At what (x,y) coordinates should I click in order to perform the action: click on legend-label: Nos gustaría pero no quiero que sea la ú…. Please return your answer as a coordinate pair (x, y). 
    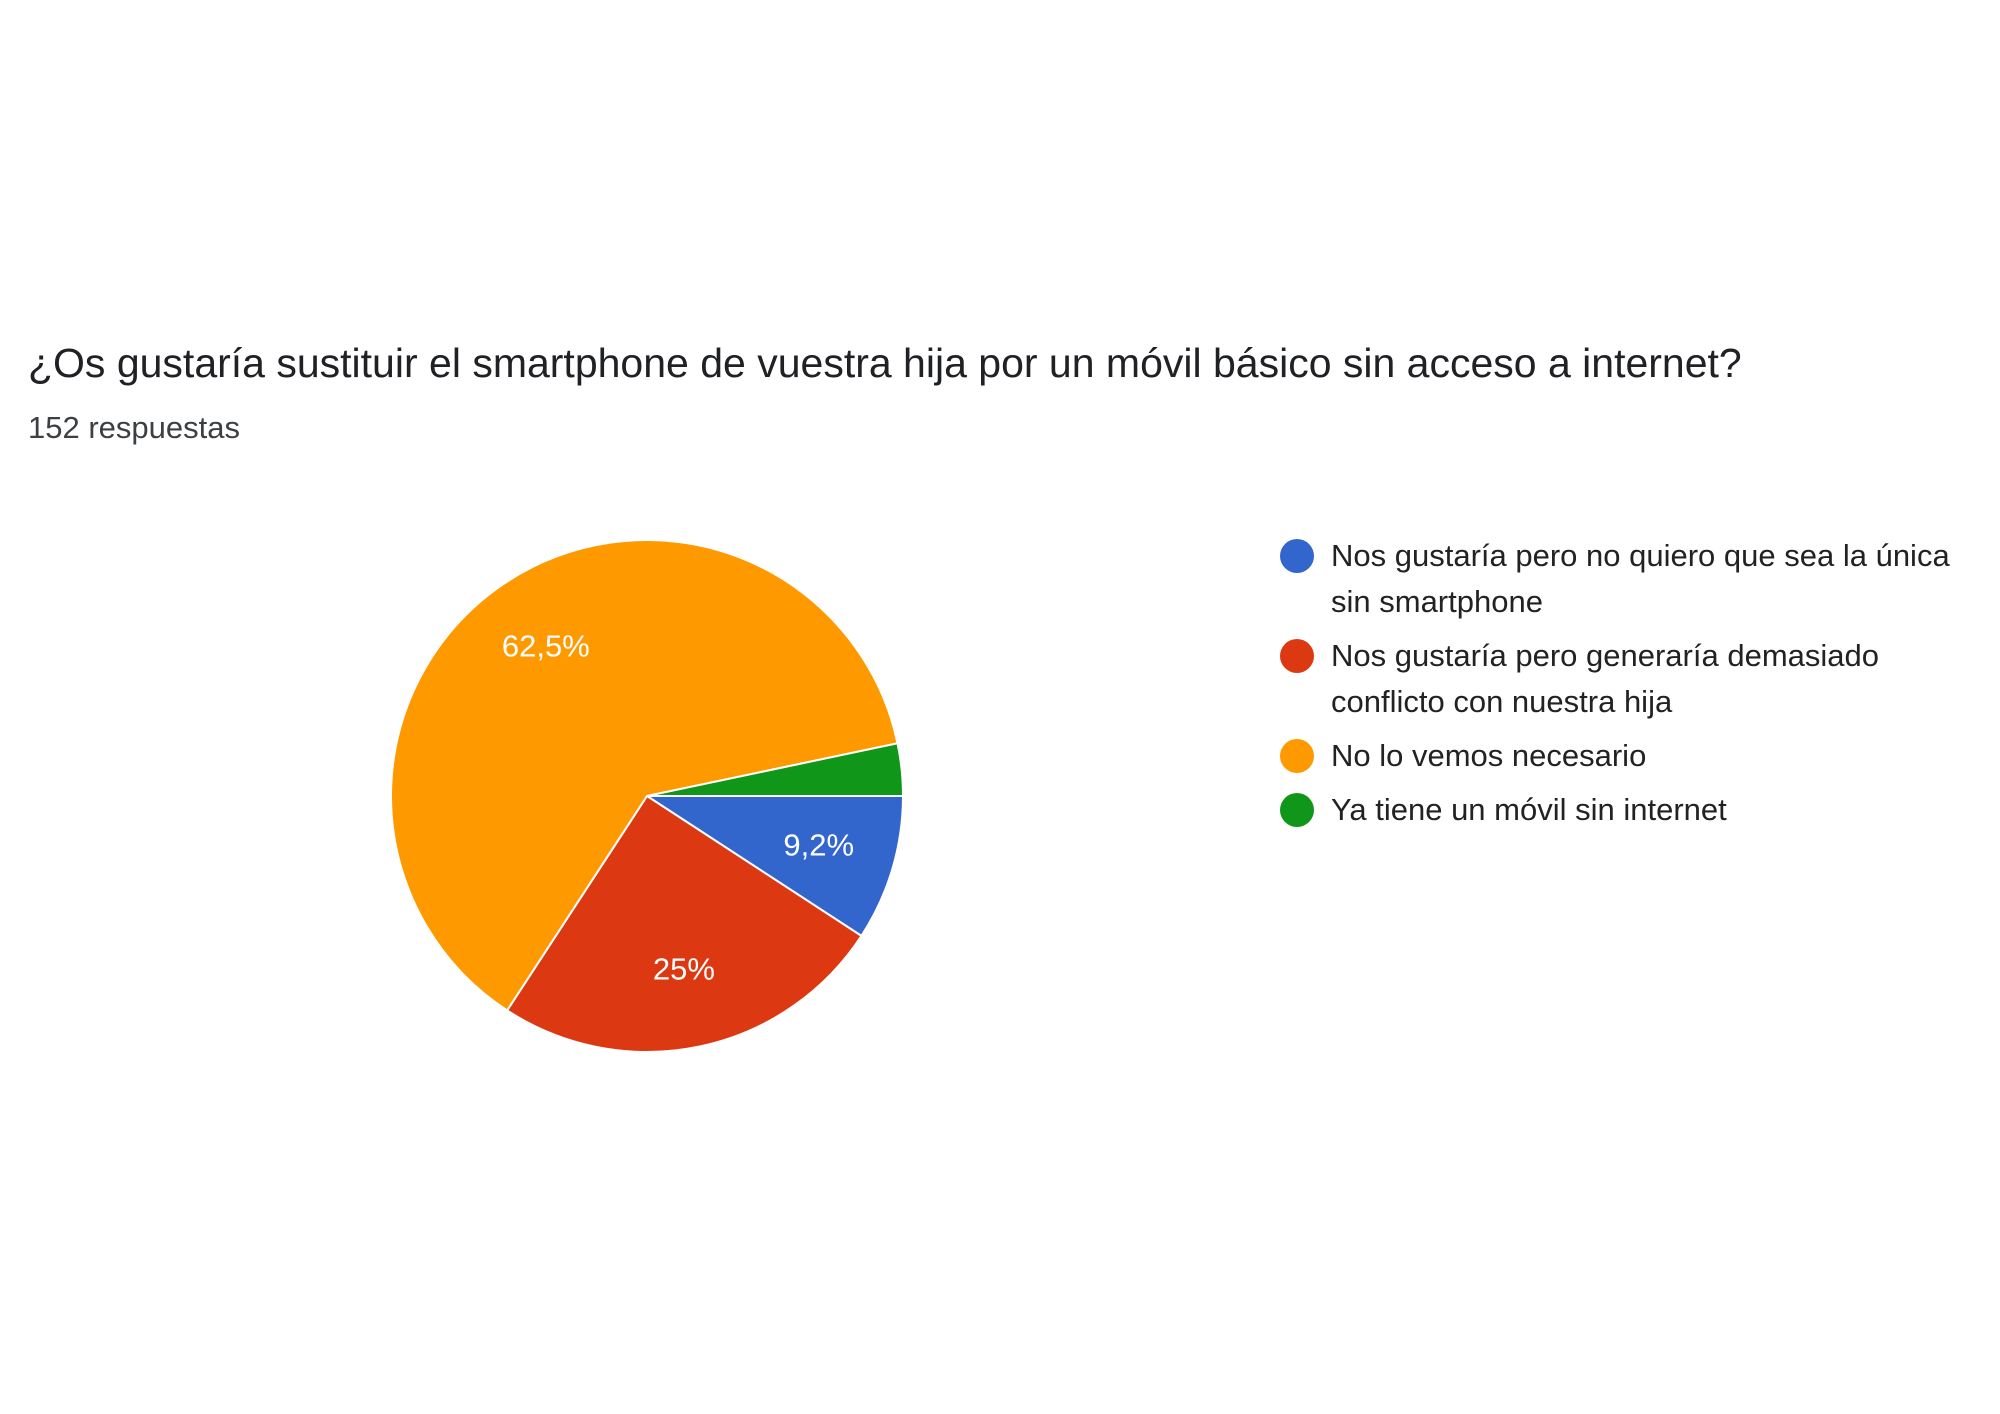
    Looking at the image, I should click on (1640, 578).